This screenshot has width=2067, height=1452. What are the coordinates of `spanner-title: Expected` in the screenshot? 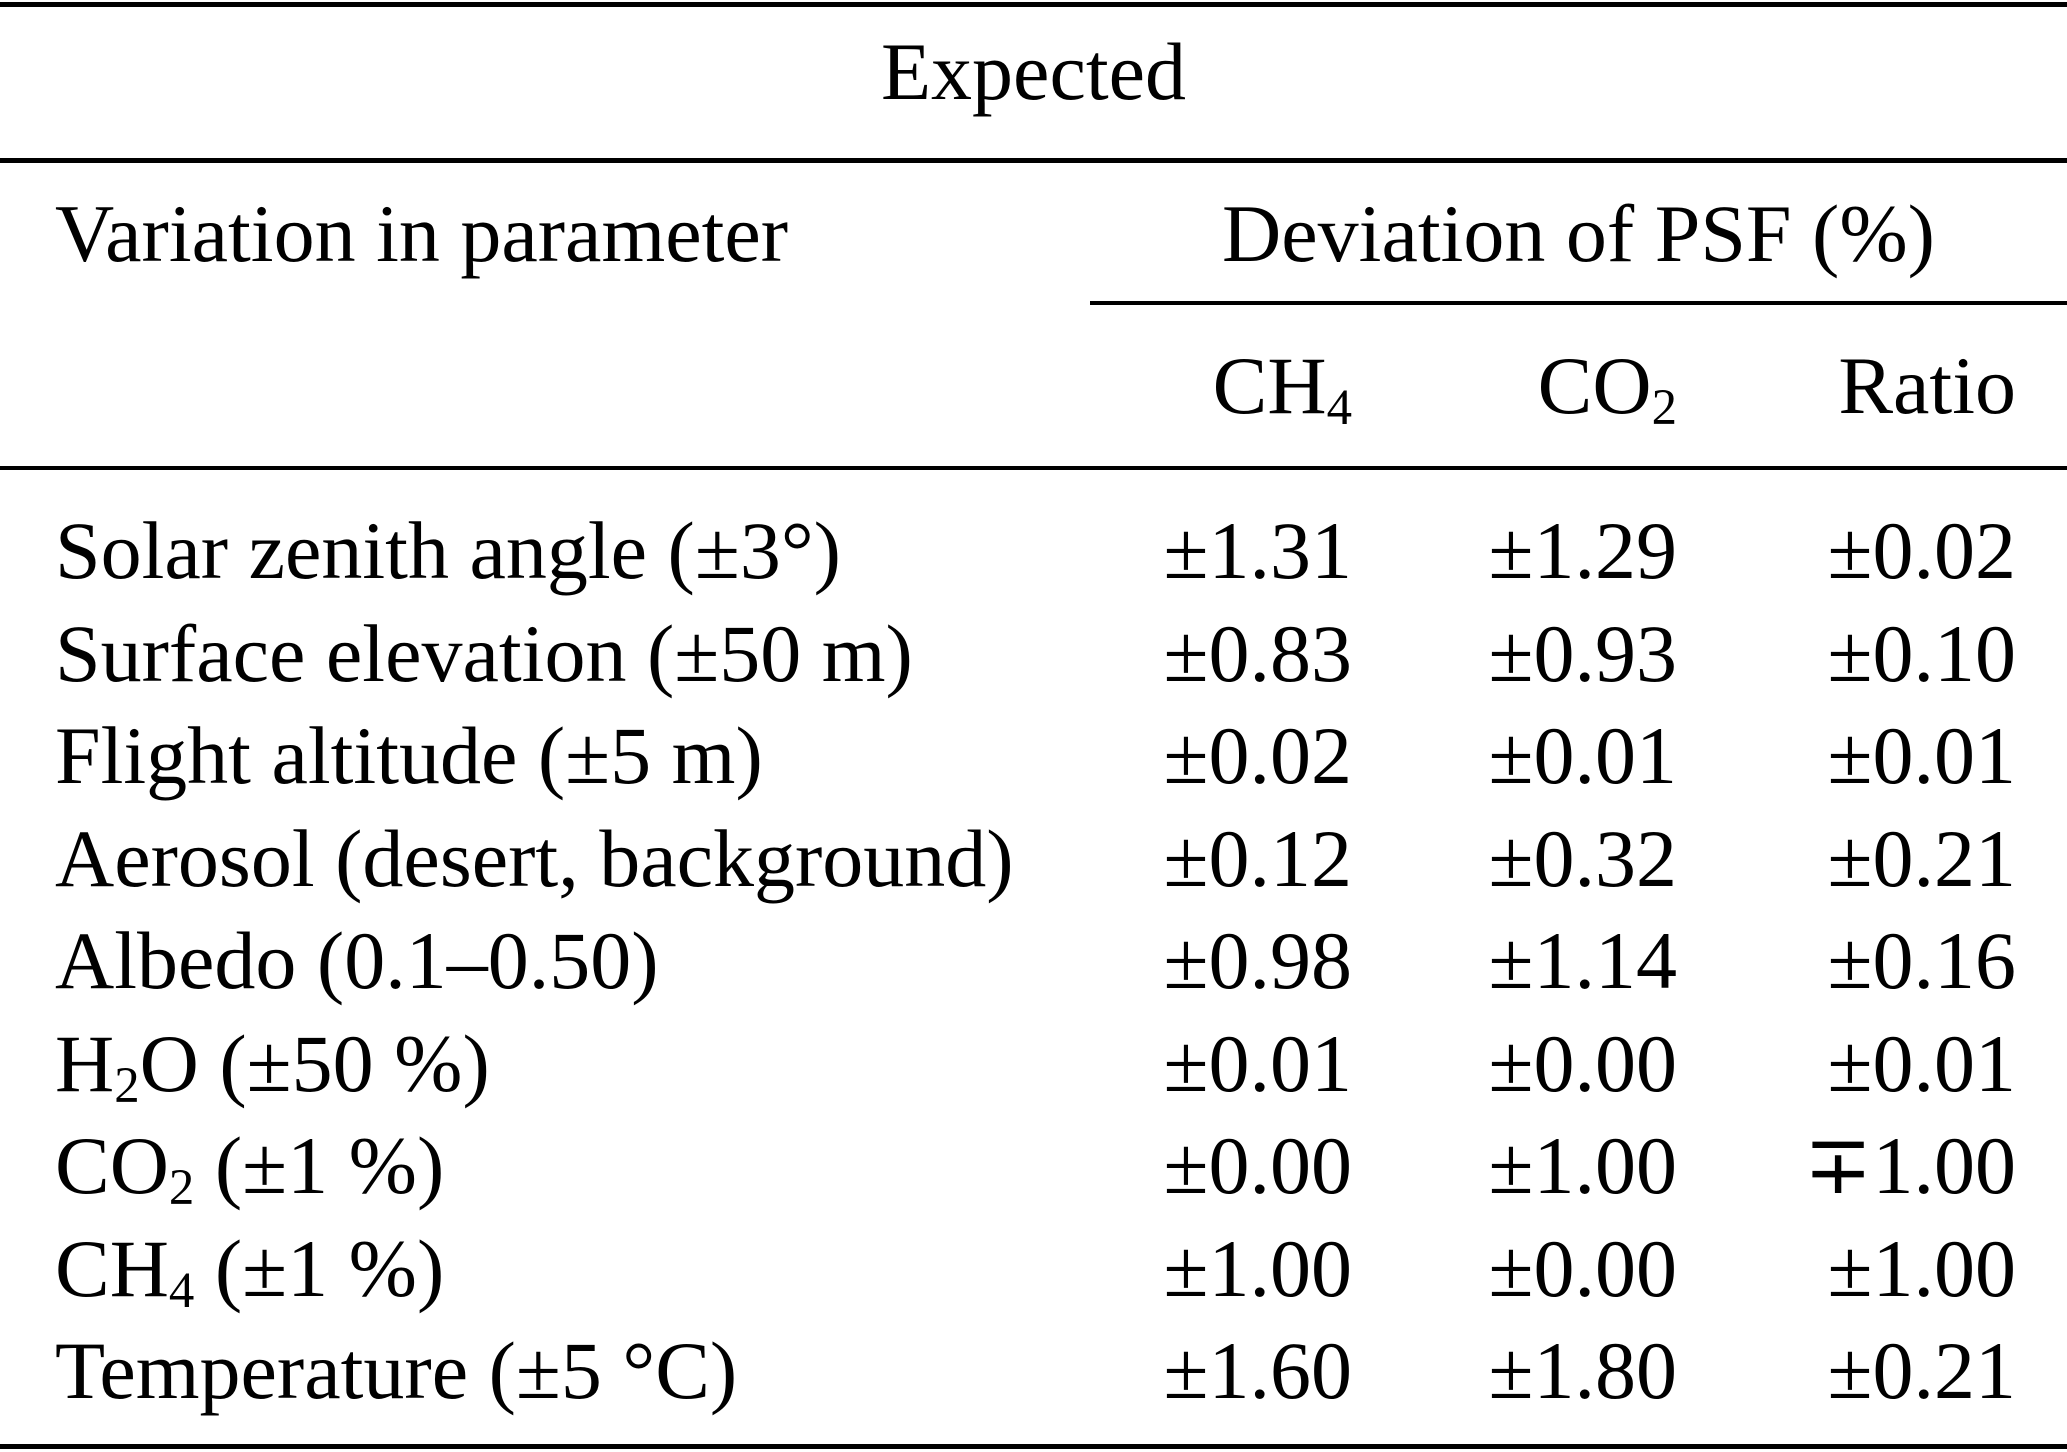 It's located at (1033, 71).